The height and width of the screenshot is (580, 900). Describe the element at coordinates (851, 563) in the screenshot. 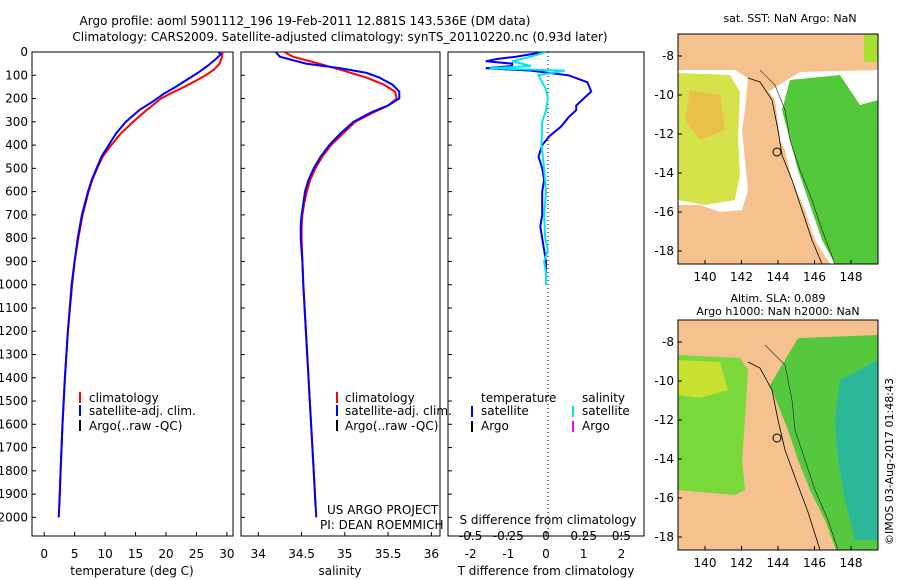

I see `map-lon-label: 148` at that location.